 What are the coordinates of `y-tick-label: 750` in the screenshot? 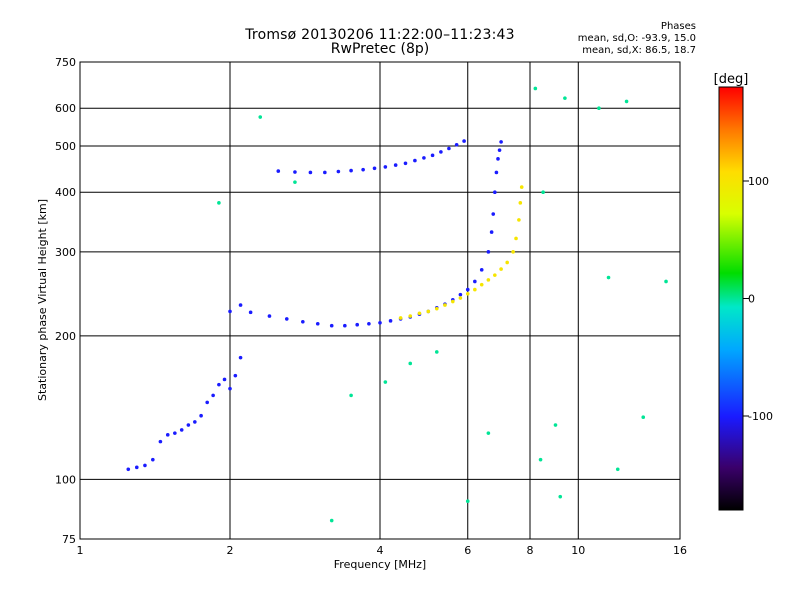 It's located at (65, 62).